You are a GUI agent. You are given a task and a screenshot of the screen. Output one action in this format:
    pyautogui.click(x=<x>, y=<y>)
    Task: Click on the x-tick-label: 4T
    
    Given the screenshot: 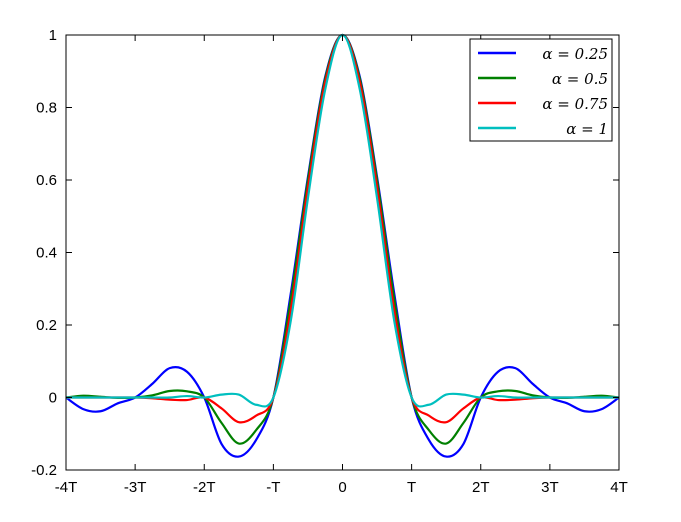 What is the action you would take?
    pyautogui.click(x=619, y=487)
    